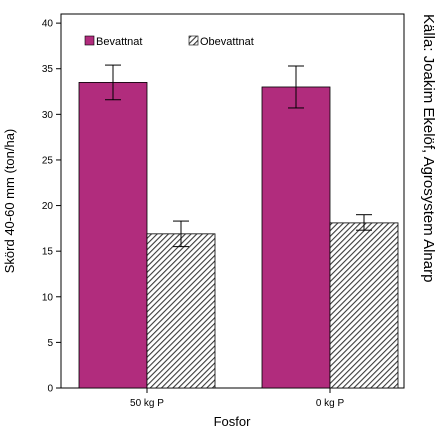 This screenshot has width=441, height=432. I want to click on legend-label-bevattnat: Bevattnat, so click(119, 42).